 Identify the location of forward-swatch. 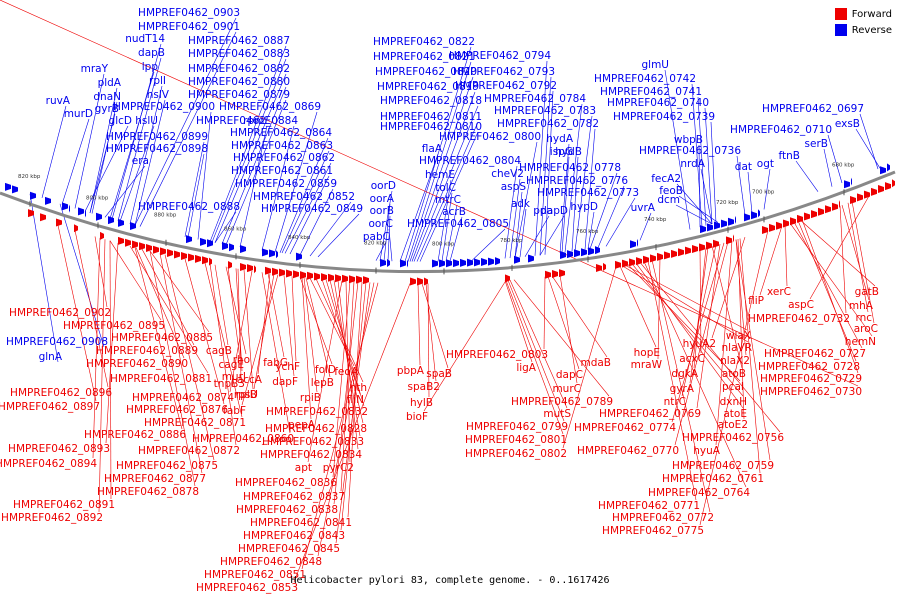
(840, 14).